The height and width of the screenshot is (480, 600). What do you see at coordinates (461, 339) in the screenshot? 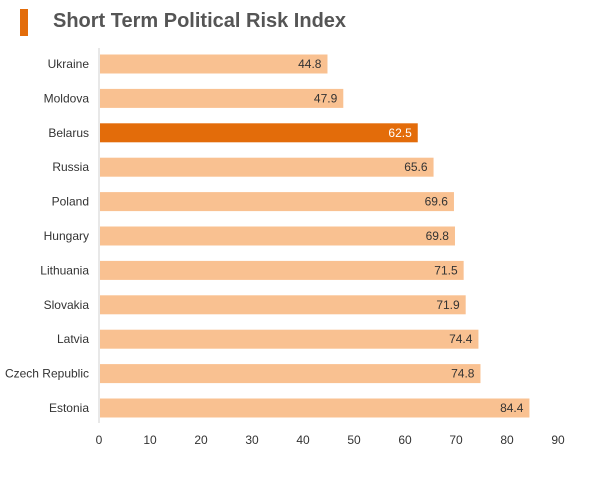
I see `data-label-latvia: 74.4` at bounding box center [461, 339].